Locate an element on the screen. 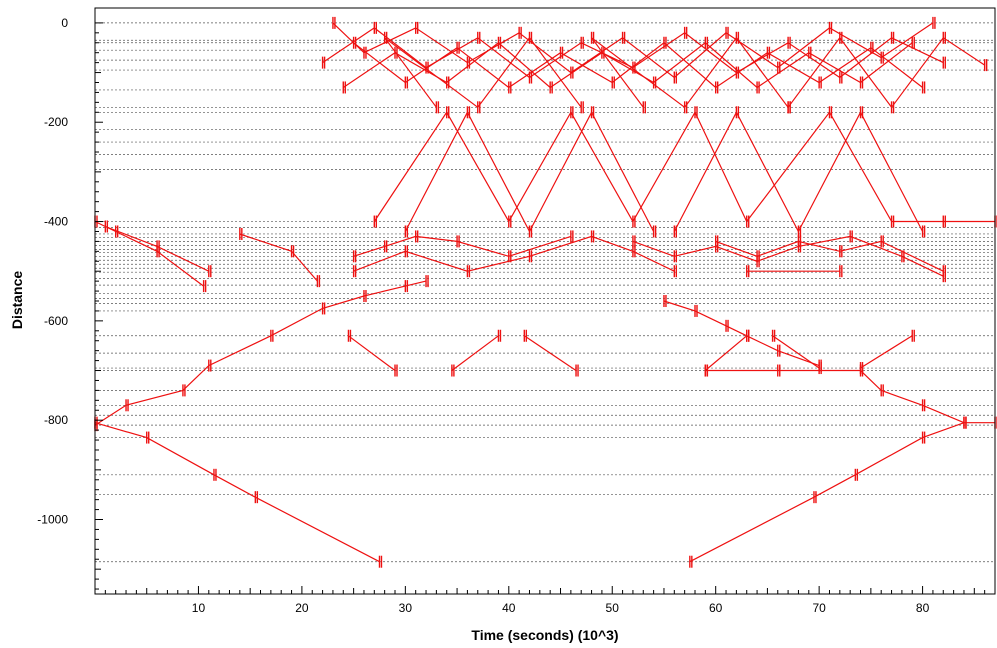 The height and width of the screenshot is (648, 997). y-tick-label: 0 is located at coordinates (64, 23).